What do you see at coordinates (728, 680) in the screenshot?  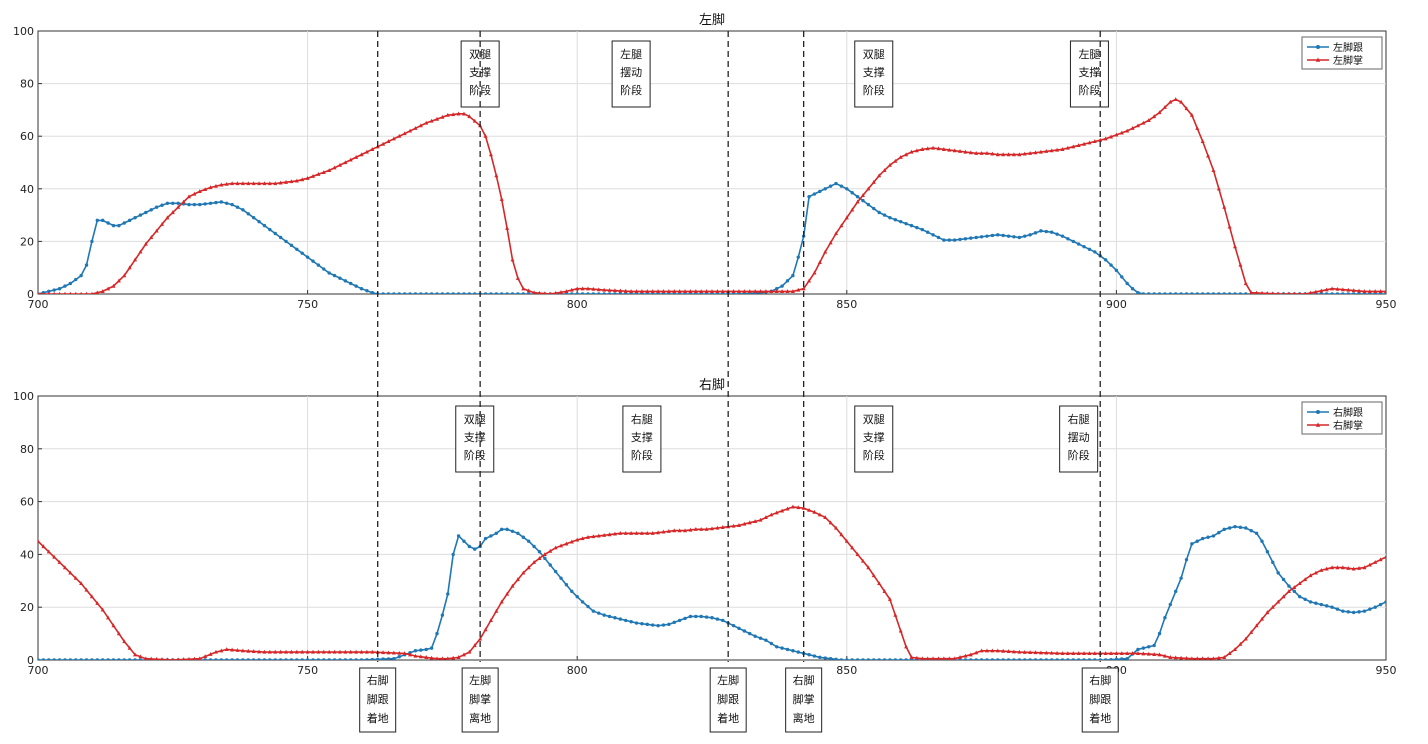 I see `event-label-text: 左脚` at bounding box center [728, 680].